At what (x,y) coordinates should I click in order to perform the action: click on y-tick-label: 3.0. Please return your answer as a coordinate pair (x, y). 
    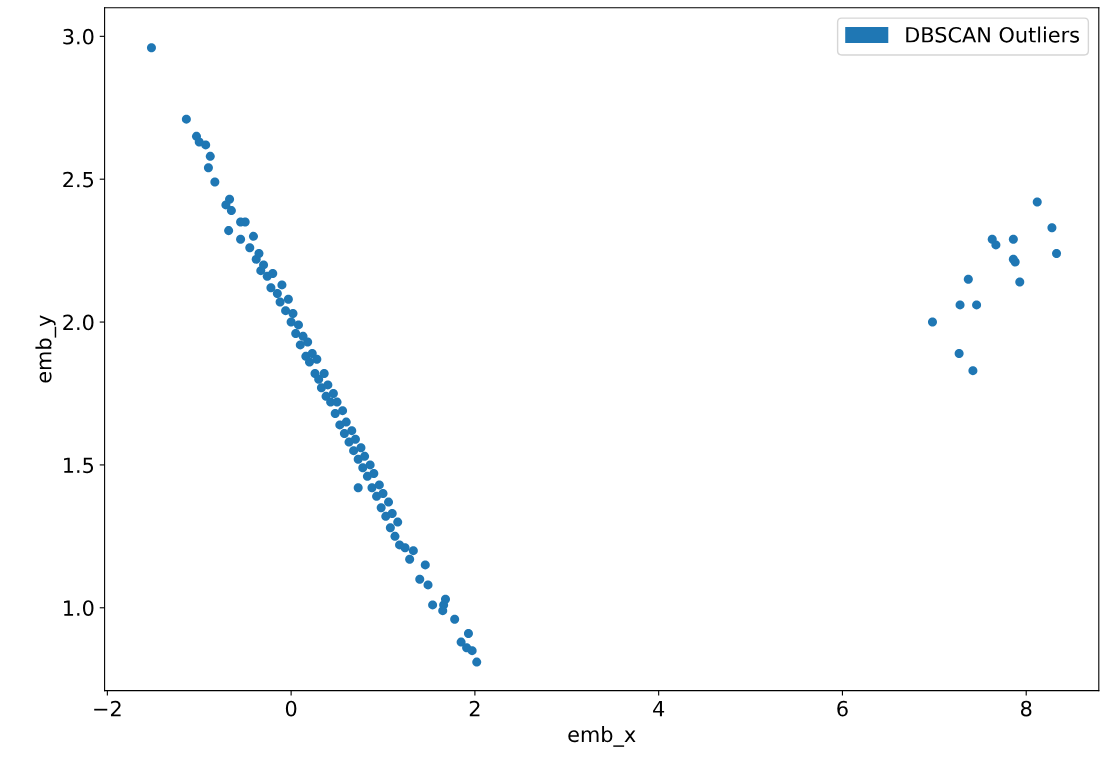
    Looking at the image, I should click on (78, 36).